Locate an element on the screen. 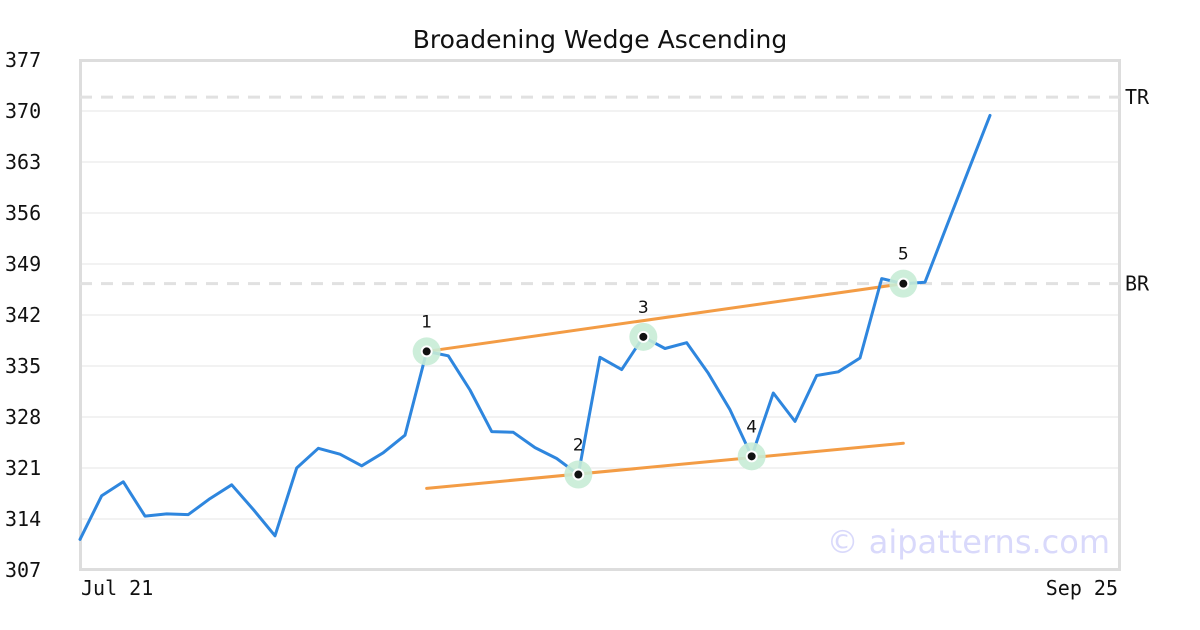 The image size is (1200, 630). y-tick-label: 328 is located at coordinates (23, 417).